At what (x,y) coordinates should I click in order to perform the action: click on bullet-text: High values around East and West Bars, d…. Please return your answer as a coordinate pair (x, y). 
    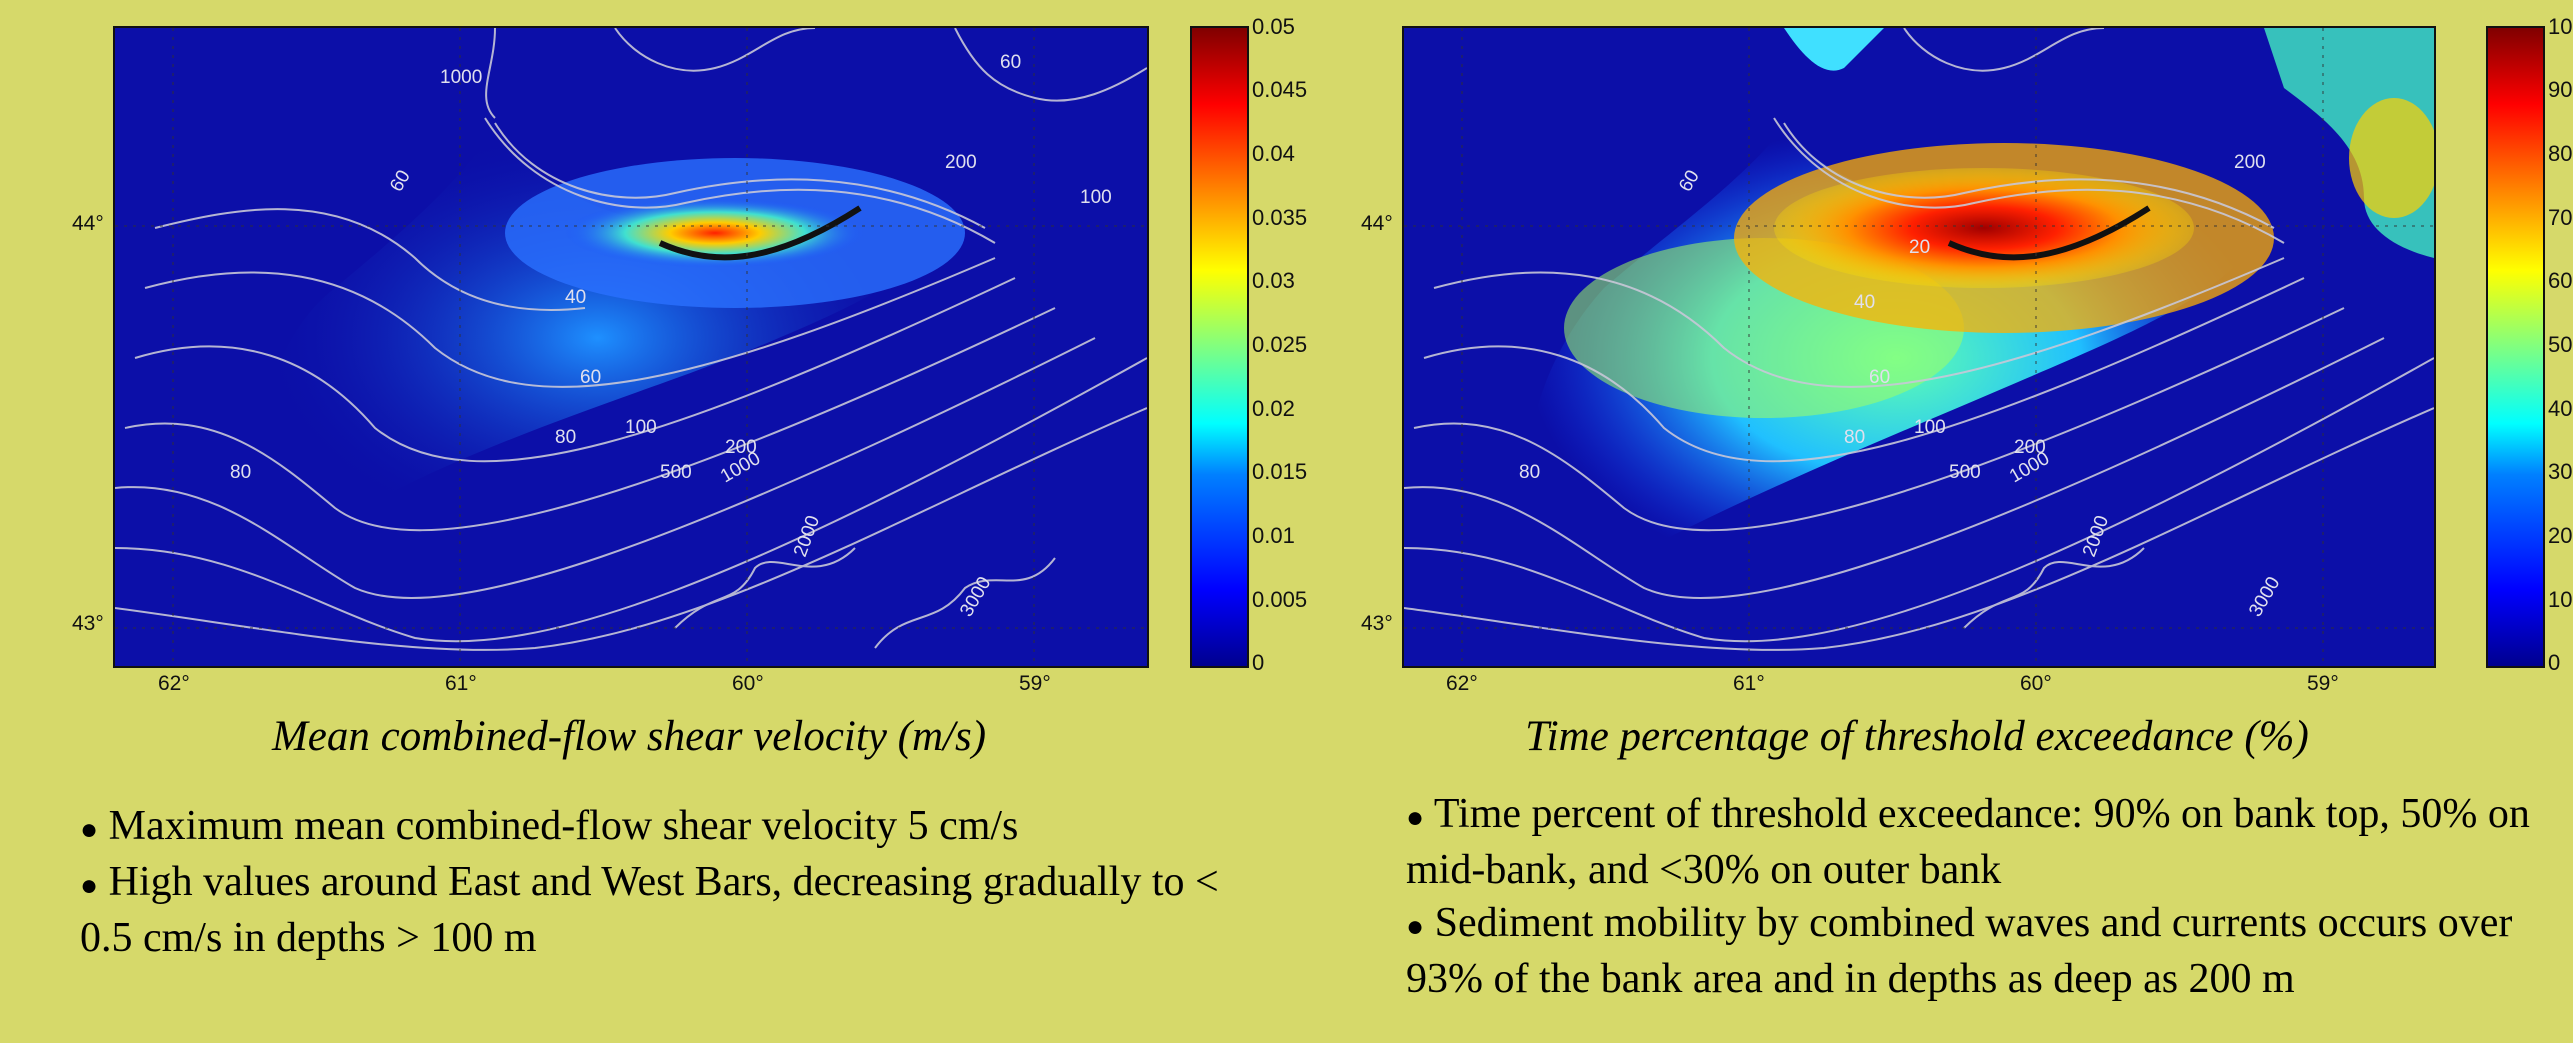
    Looking at the image, I should click on (649, 909).